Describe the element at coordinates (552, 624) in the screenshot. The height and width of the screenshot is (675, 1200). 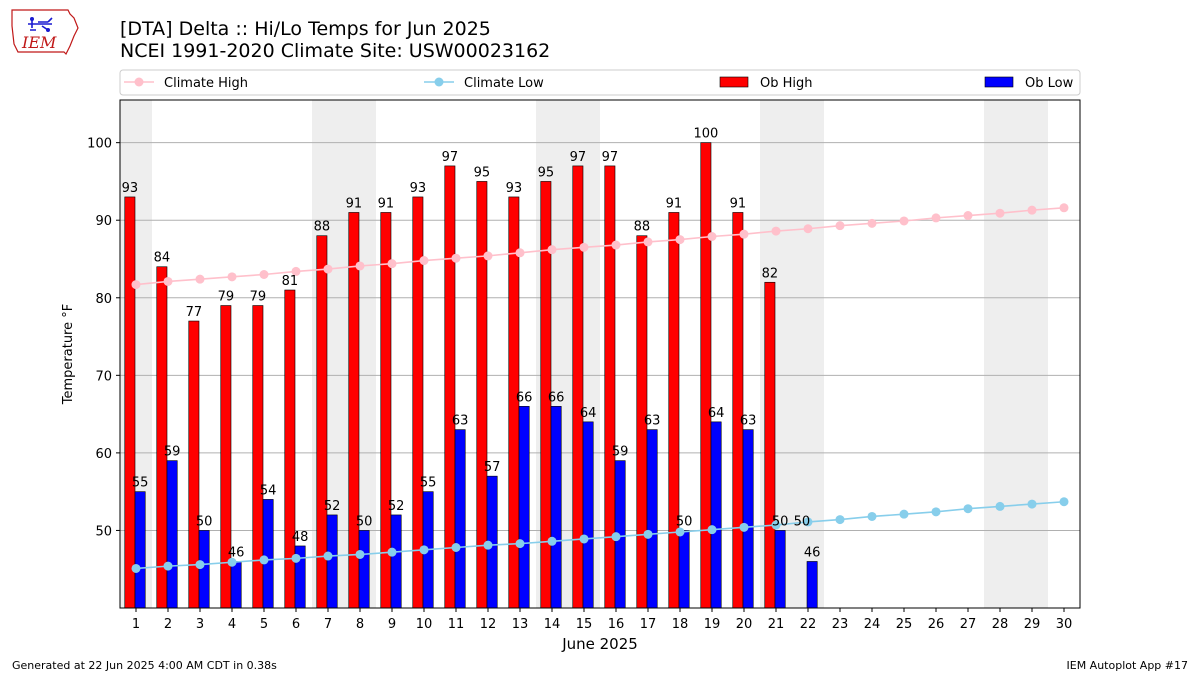
I see `xtick-label-14: 14` at that location.